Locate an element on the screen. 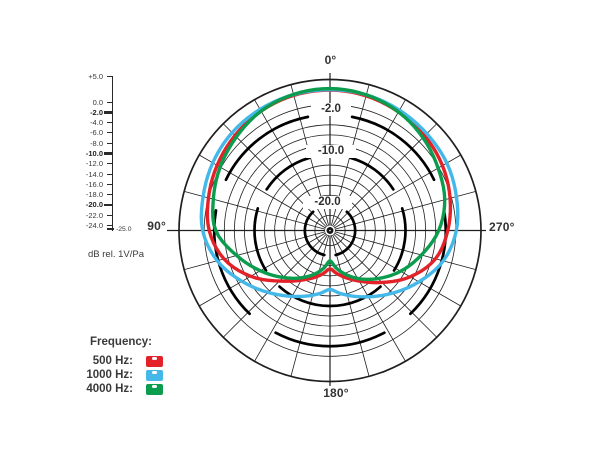 This screenshot has width=600, height=465. ring-label-minus20: -20.0 is located at coordinates (327, 202).